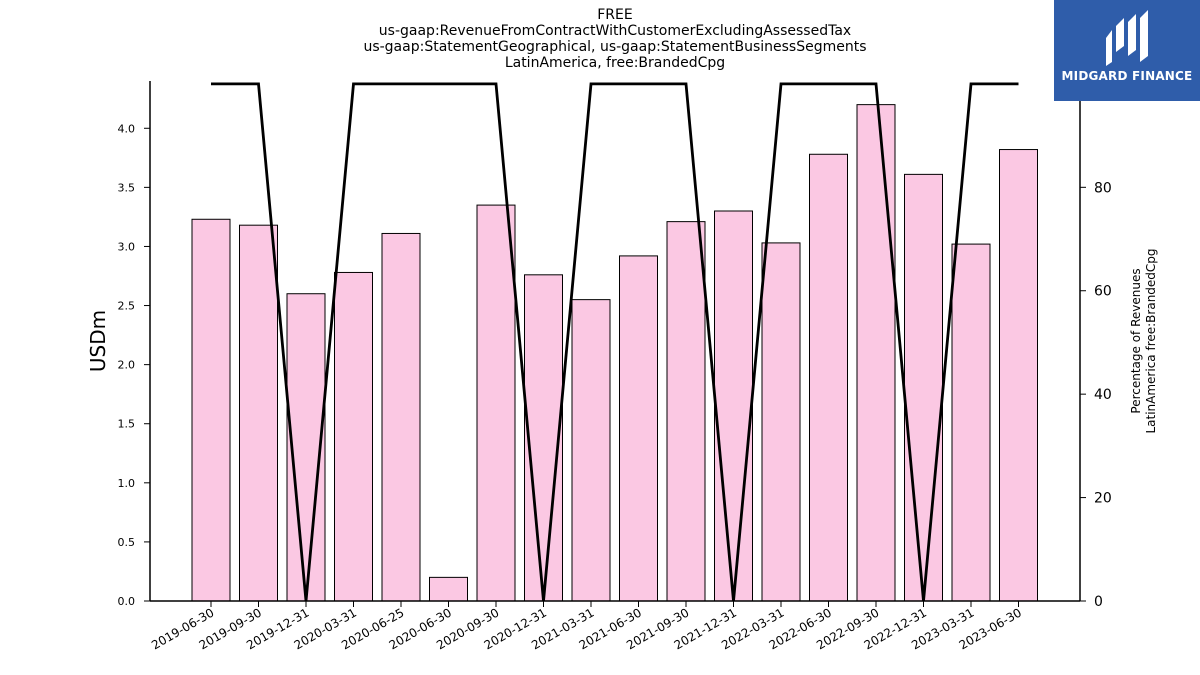  I want to click on logo-text: MIDGARD FINANCE, so click(1127, 76).